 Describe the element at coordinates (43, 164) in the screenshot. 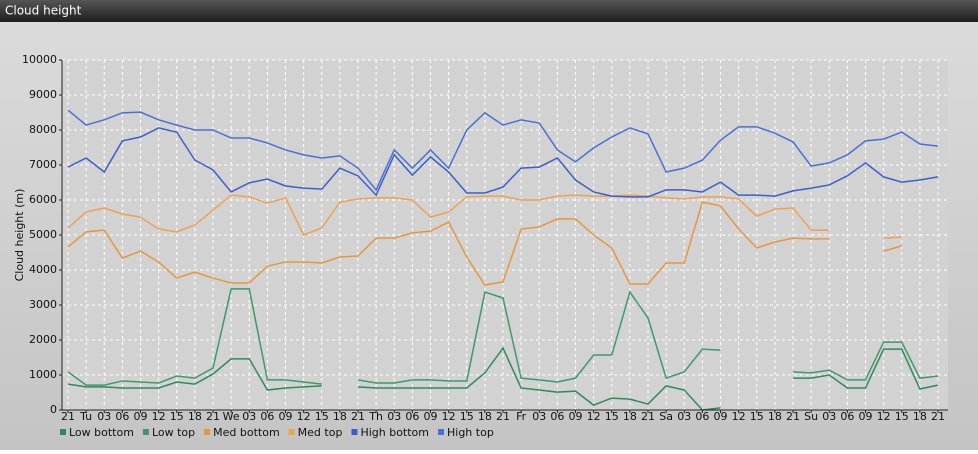

I see `y-tick-label: 7000` at that location.